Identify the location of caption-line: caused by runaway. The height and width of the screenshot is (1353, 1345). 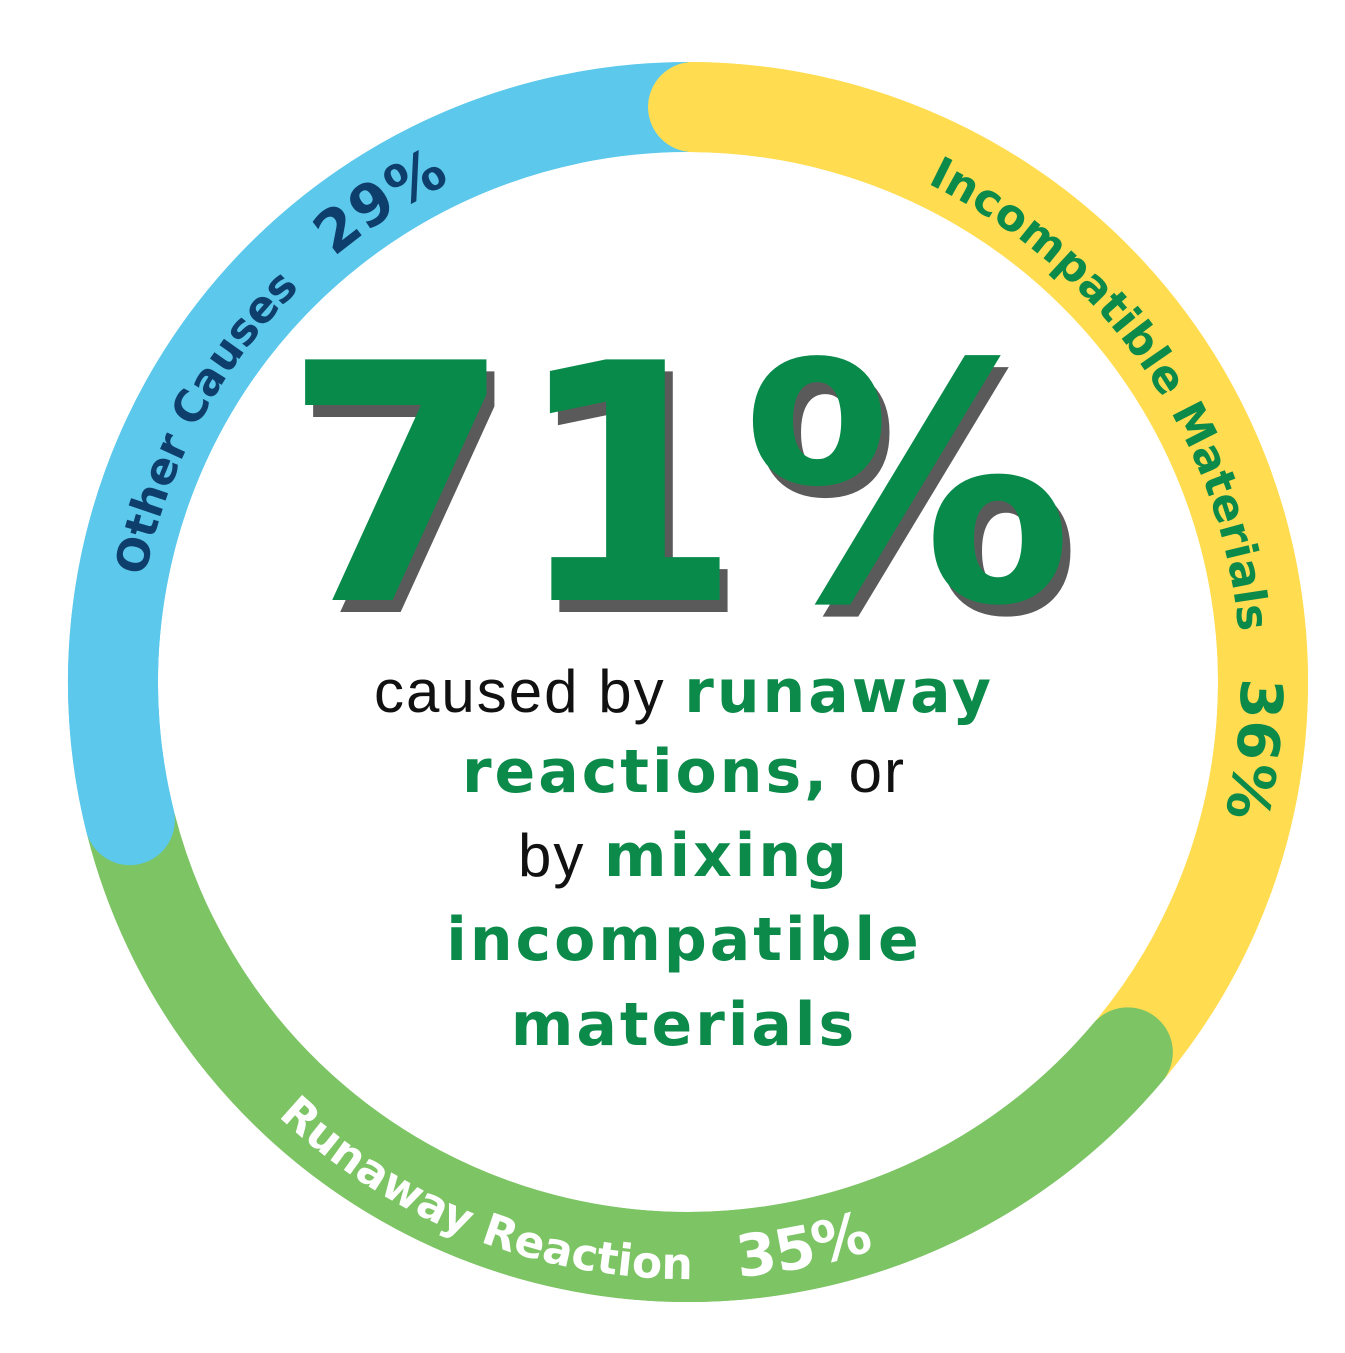
(684, 692).